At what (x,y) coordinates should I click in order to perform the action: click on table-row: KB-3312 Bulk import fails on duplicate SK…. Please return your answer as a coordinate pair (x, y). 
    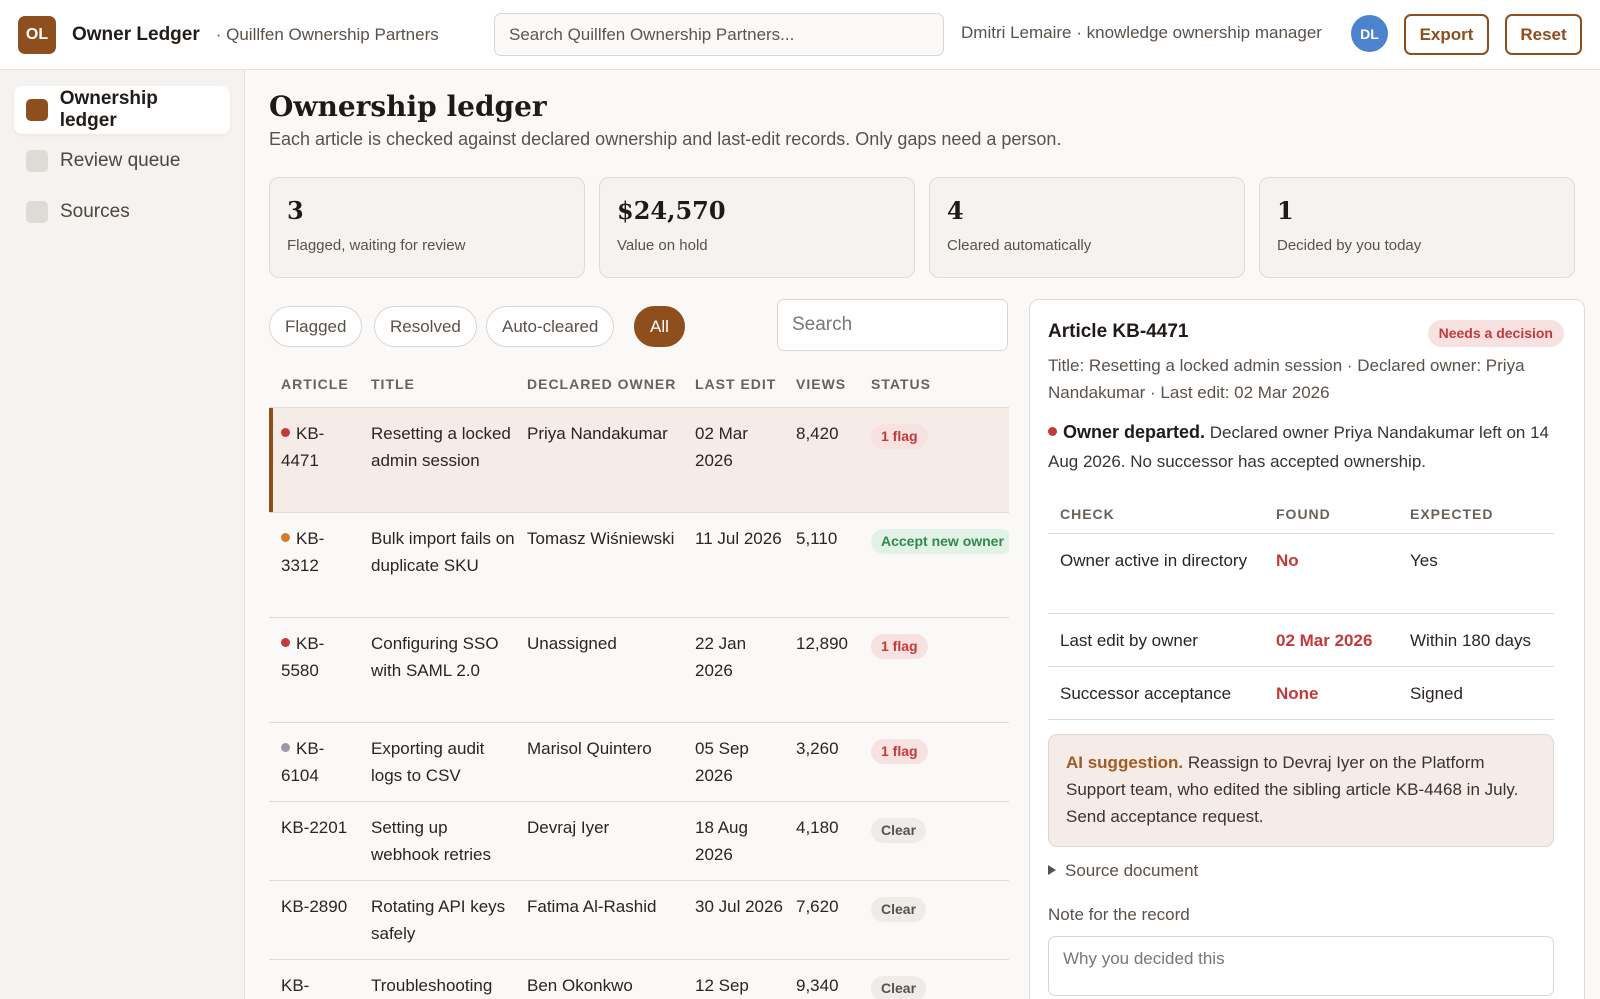
    Looking at the image, I should click on (639, 564).